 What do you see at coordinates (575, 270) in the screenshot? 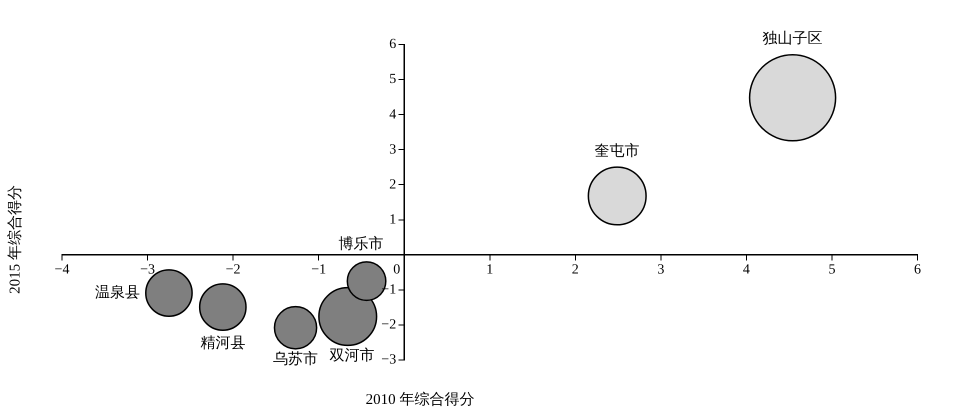
I see `x-tick-label: 2` at bounding box center [575, 270].